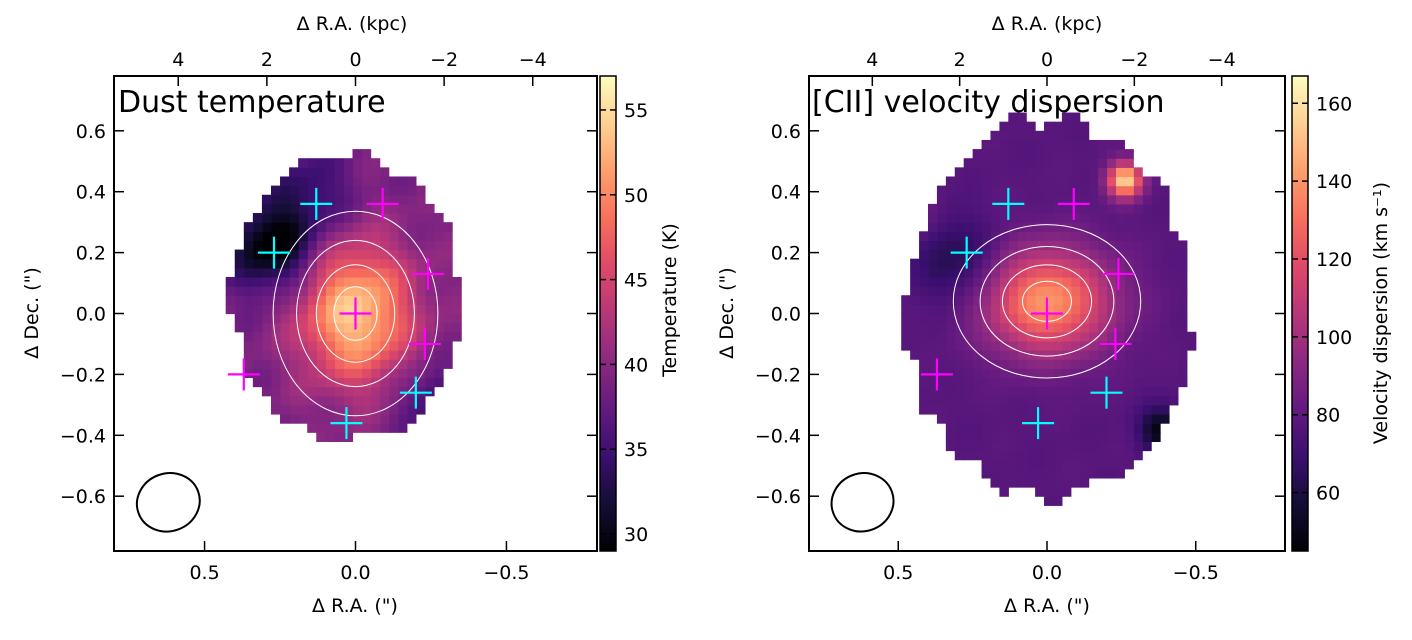 The height and width of the screenshot is (640, 1412). Describe the element at coordinates (862, 502) in the screenshot. I see `beam-ellipse-cii` at that location.